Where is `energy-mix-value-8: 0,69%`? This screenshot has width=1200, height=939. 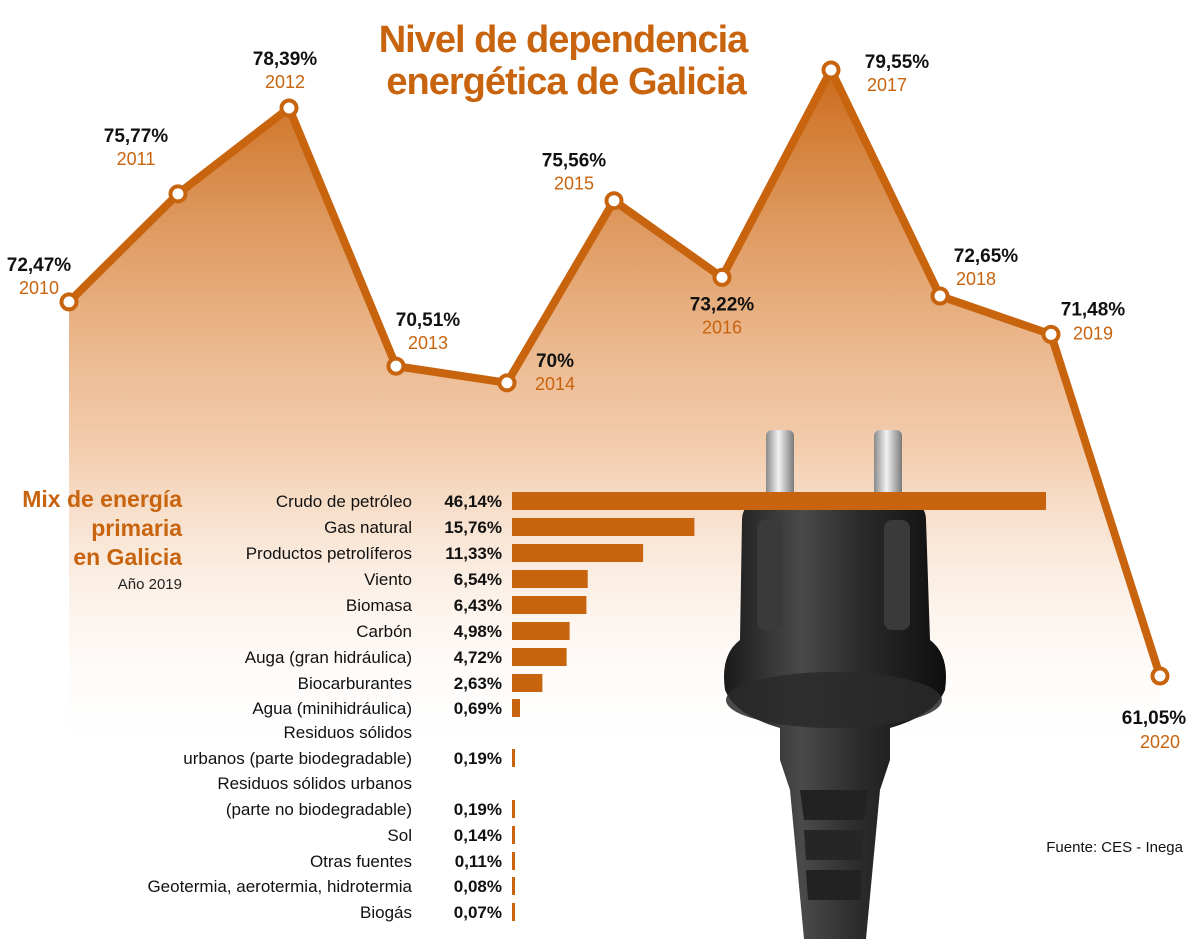 energy-mix-value-8: 0,69% is located at coordinates (478, 708).